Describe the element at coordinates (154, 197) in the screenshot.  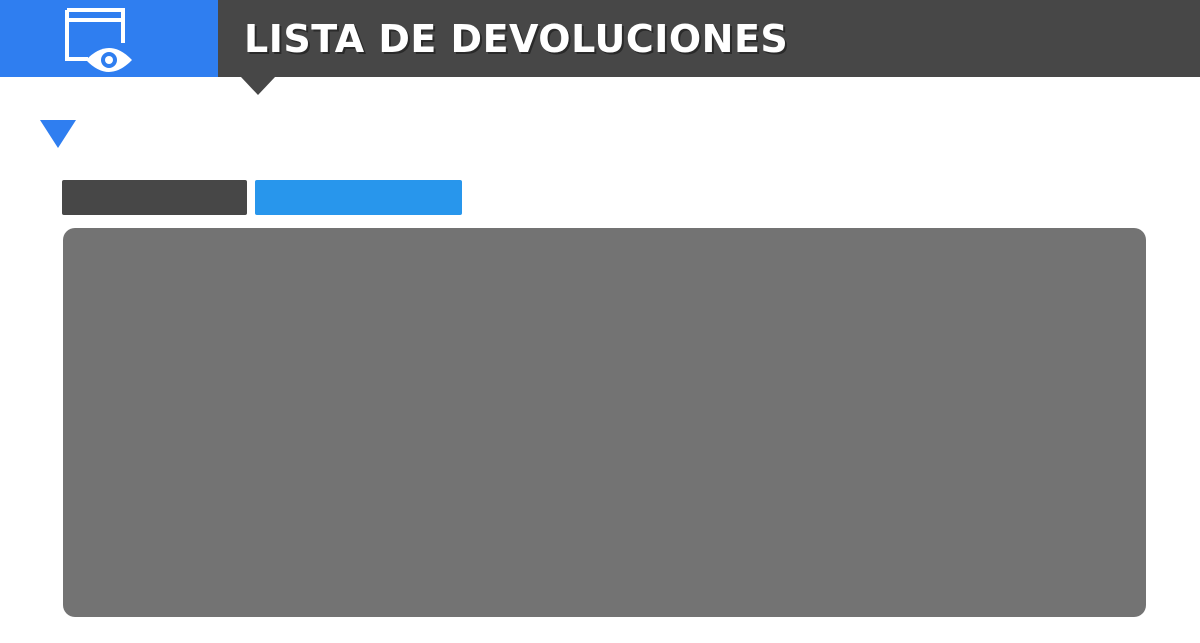
I see `tab-dark` at that location.